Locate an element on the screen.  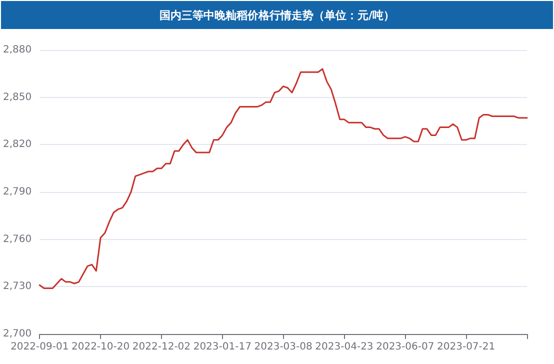
y-tick-label: 2,850 is located at coordinates (17, 97).